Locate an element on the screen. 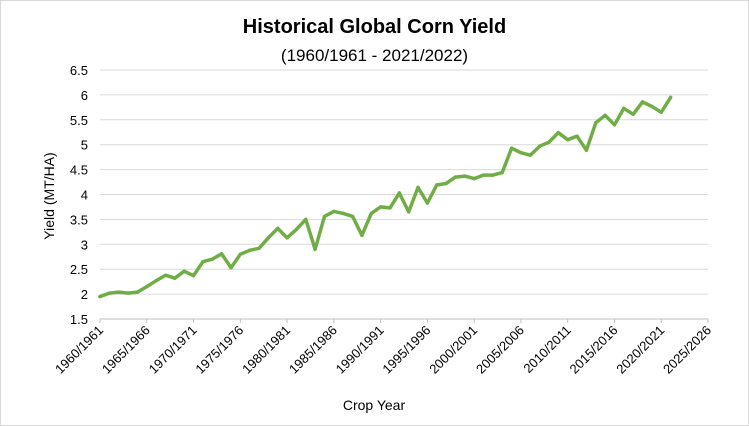 The width and height of the screenshot is (749, 426). y-tick-label: 4.5 is located at coordinates (79, 170).